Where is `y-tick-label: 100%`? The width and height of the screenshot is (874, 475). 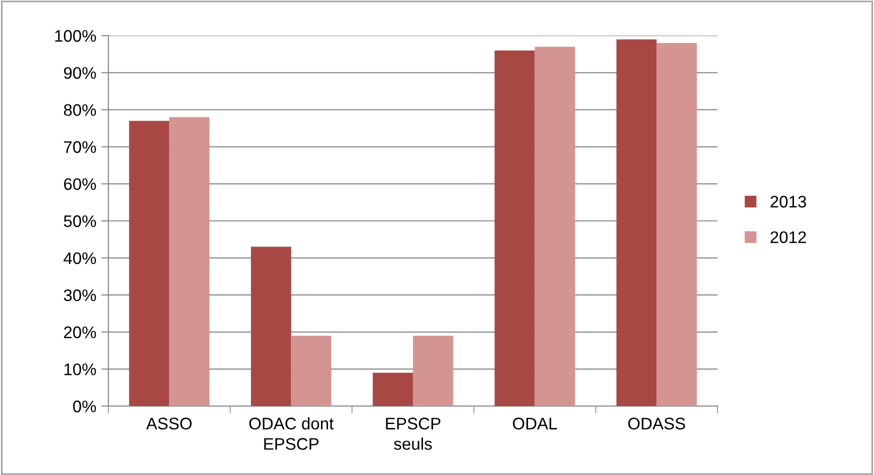 y-tick-label: 100% is located at coordinates (75, 36).